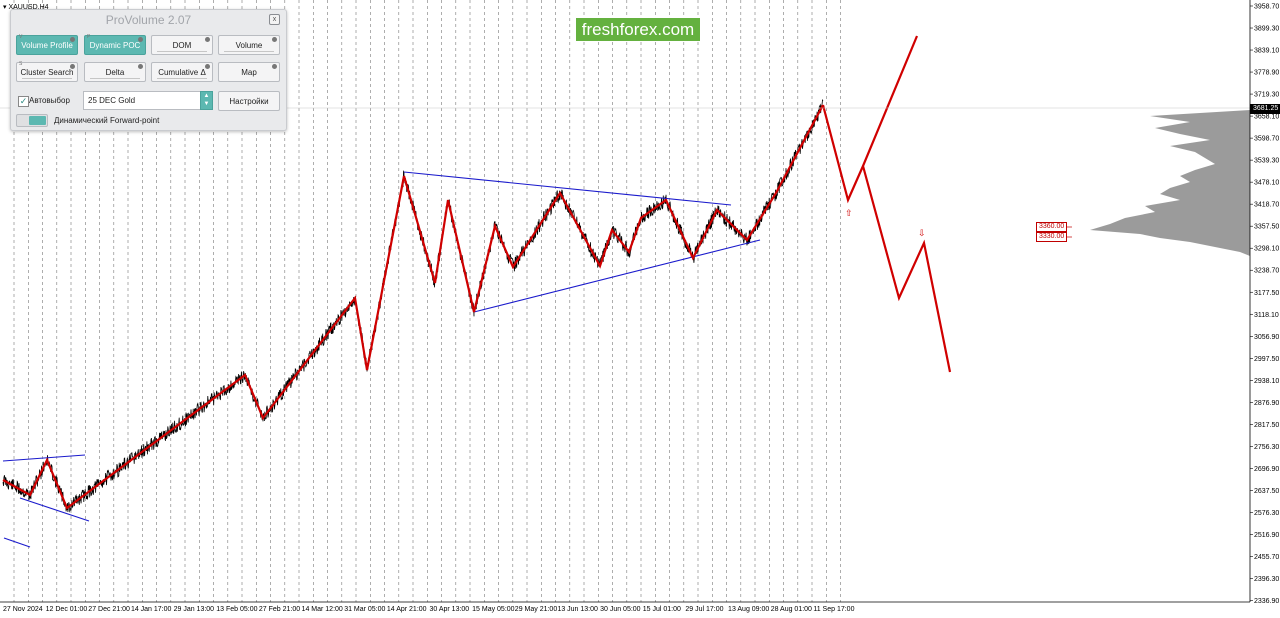  What do you see at coordinates (49, 100) in the screenshot?
I see `autoselect-label: Автовыбор` at bounding box center [49, 100].